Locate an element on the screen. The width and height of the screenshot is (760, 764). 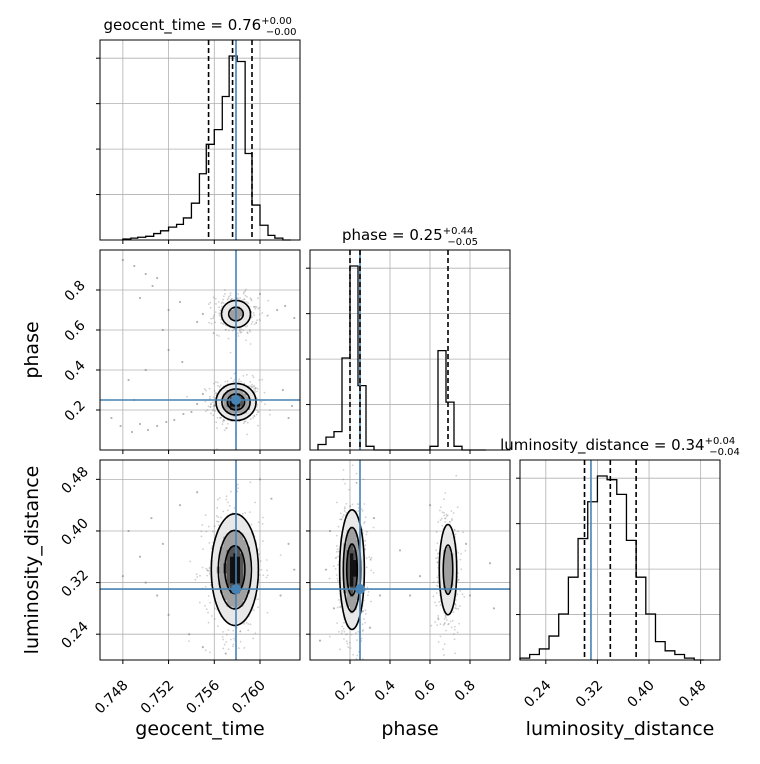
hist-luminosity-distance-step is located at coordinates (611, 568).